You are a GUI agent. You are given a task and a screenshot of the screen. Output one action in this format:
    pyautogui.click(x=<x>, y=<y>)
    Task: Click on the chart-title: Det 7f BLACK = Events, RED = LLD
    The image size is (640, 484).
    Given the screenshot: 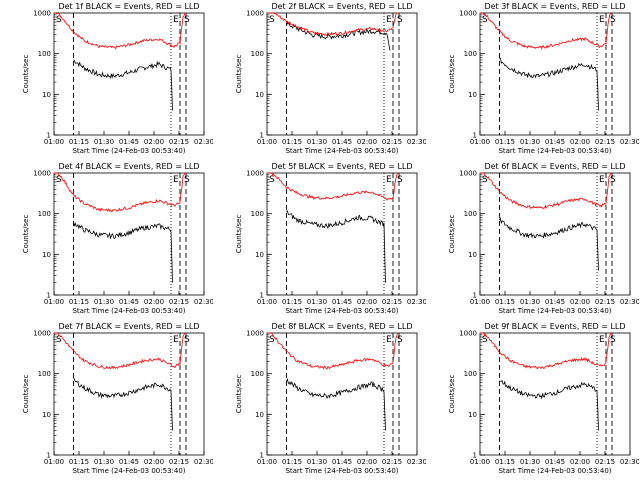 What is the action you would take?
    pyautogui.click(x=128, y=326)
    